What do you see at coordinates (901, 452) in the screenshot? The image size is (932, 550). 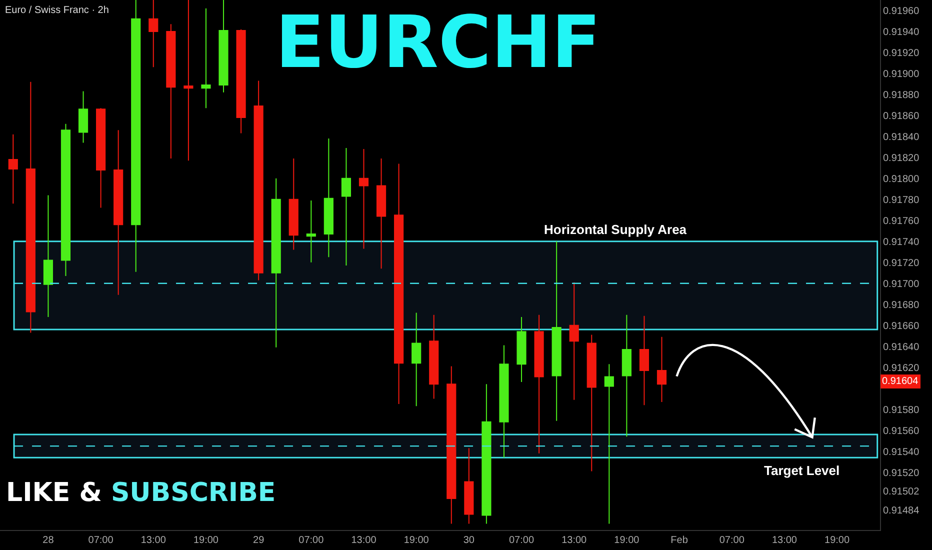 I see `y-tick-label: 0.91540` at bounding box center [901, 452].